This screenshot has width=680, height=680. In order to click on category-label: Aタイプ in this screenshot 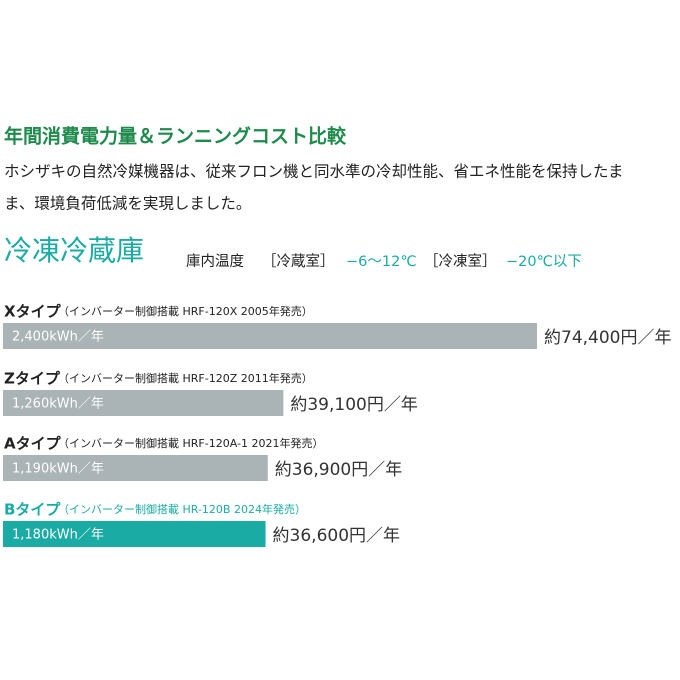, I will do `click(33, 444)`.